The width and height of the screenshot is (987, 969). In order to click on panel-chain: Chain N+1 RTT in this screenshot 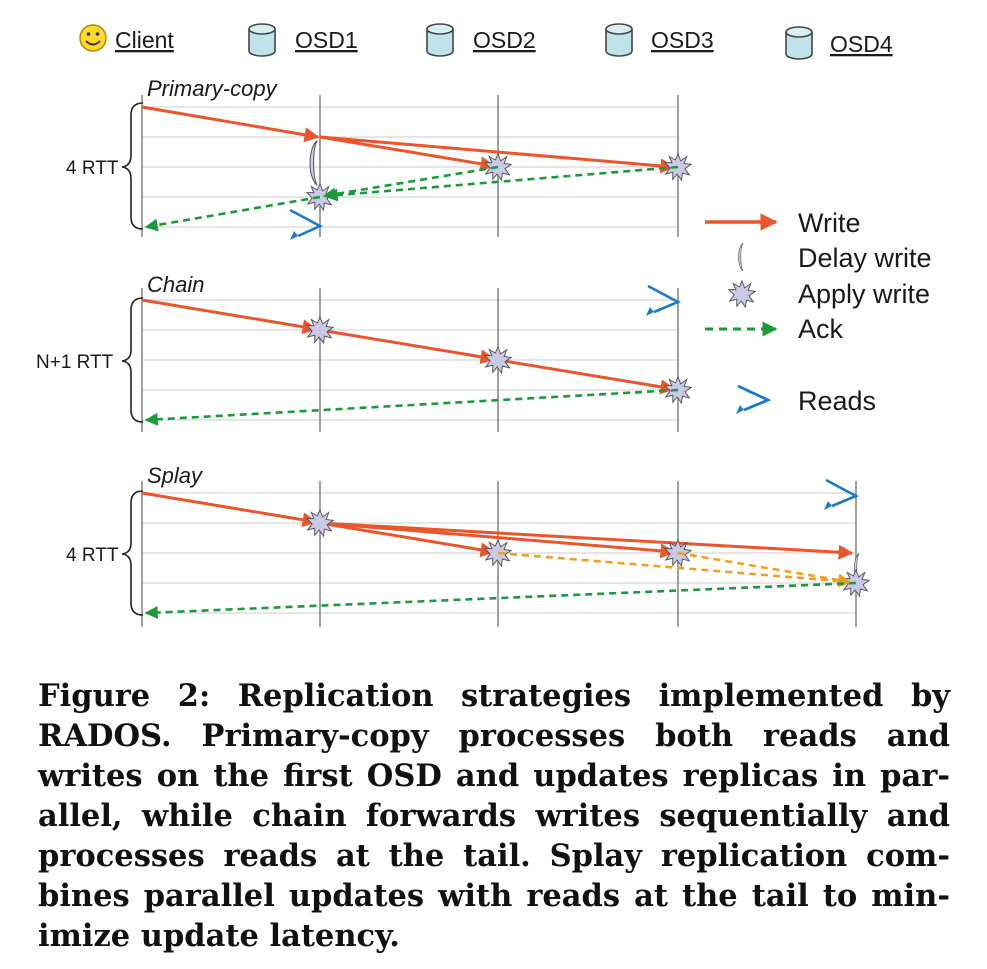, I will do `click(364, 352)`.